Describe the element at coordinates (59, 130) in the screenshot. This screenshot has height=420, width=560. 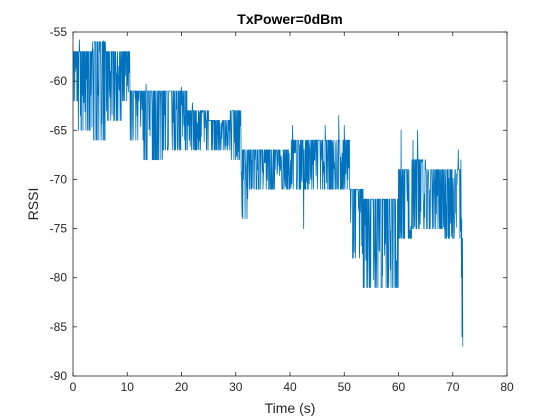
I see `y-tick-label: -65` at that location.